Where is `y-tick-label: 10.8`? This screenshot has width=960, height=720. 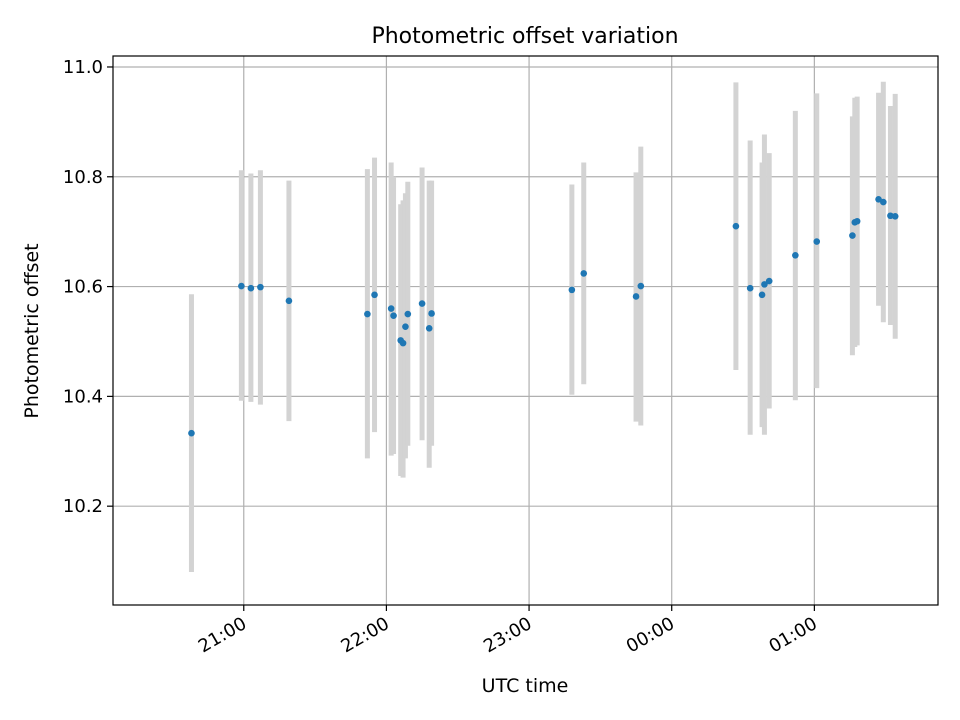
y-tick-label: 10.8 is located at coordinates (83, 177).